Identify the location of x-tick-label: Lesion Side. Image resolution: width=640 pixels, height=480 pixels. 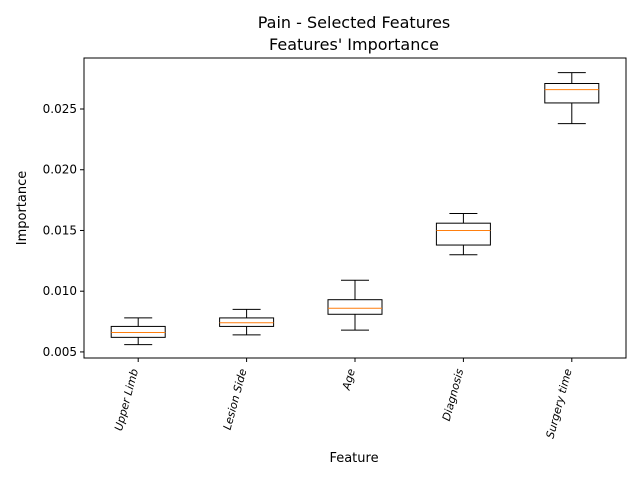
(235, 399).